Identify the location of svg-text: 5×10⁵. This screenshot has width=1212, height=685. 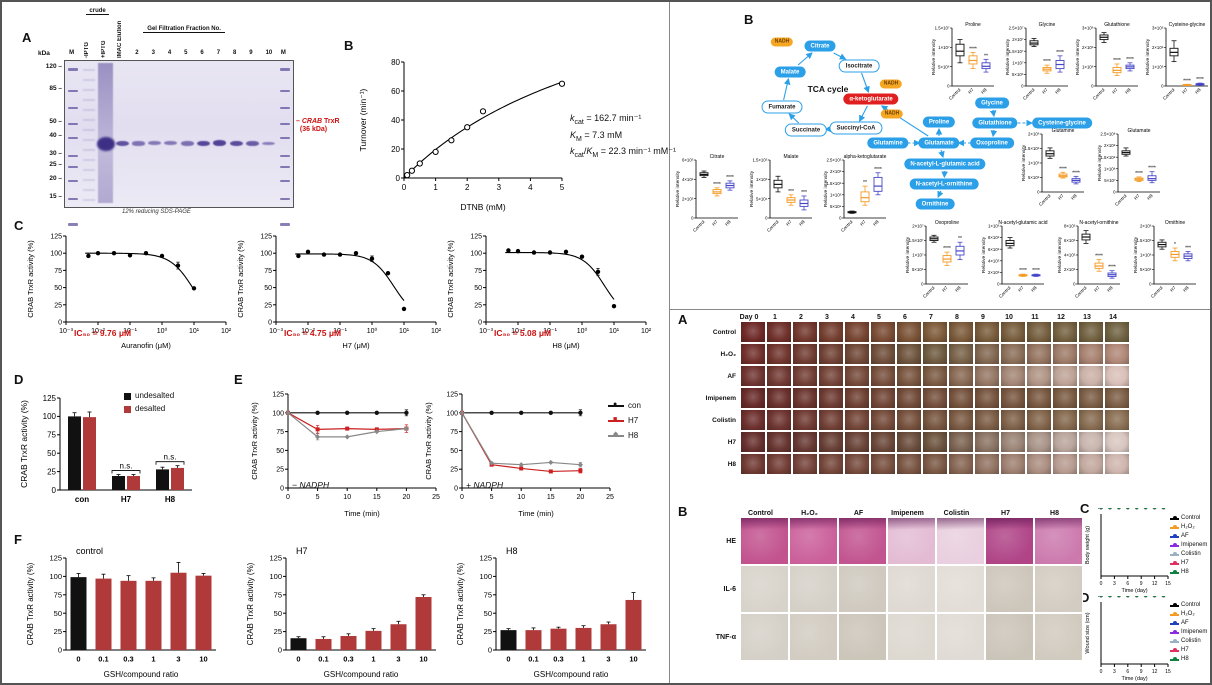
(1034, 177).